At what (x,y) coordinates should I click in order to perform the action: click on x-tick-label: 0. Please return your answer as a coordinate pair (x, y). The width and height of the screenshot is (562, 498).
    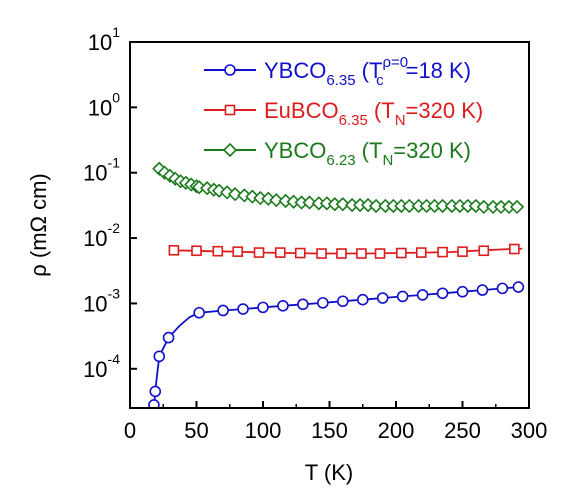
    Looking at the image, I should click on (130, 430).